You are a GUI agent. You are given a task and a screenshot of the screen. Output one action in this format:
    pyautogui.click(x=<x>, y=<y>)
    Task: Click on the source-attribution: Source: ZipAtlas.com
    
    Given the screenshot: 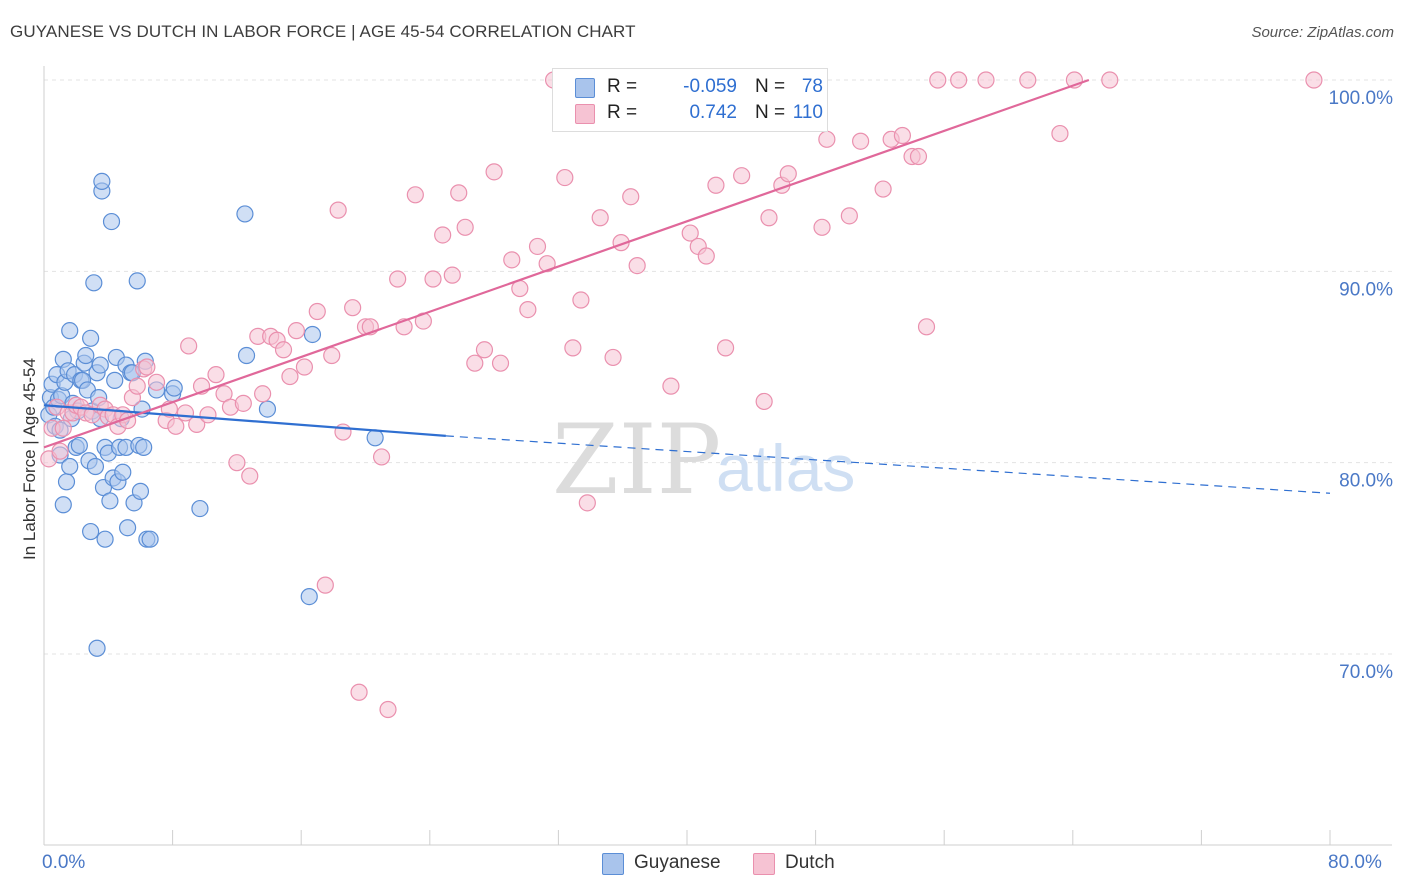 What is the action you would take?
    pyautogui.click(x=1322, y=32)
    